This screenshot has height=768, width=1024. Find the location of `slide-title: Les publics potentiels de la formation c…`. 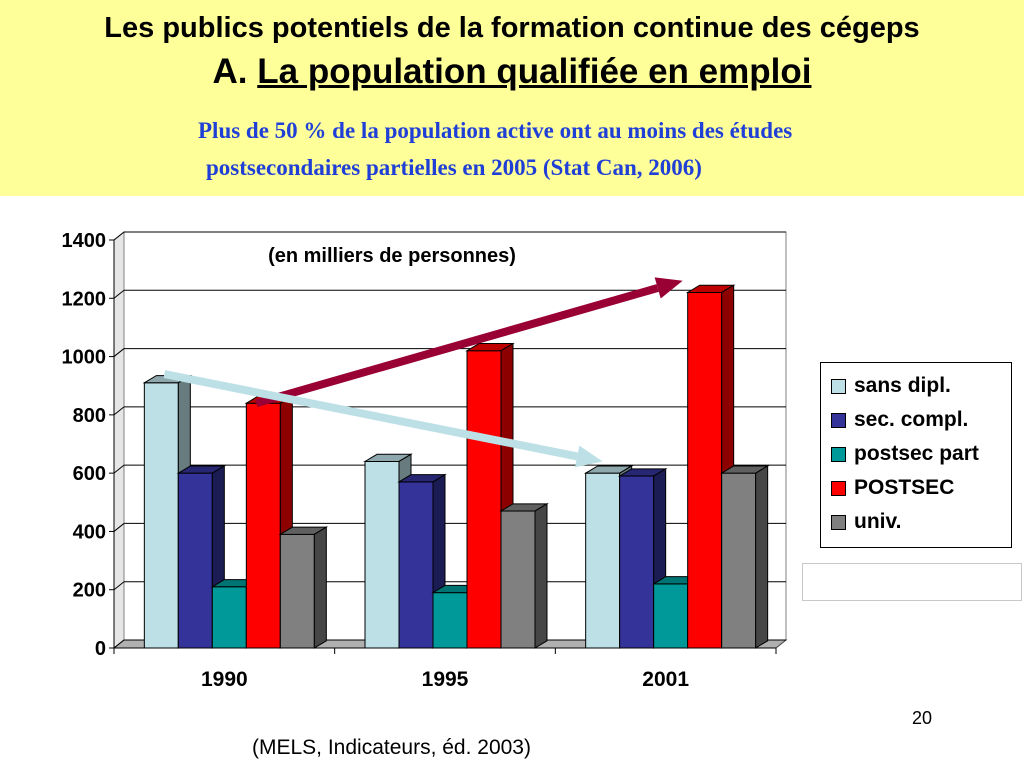

slide-title: Les publics potentiels de la formation c… is located at coordinates (512, 28).